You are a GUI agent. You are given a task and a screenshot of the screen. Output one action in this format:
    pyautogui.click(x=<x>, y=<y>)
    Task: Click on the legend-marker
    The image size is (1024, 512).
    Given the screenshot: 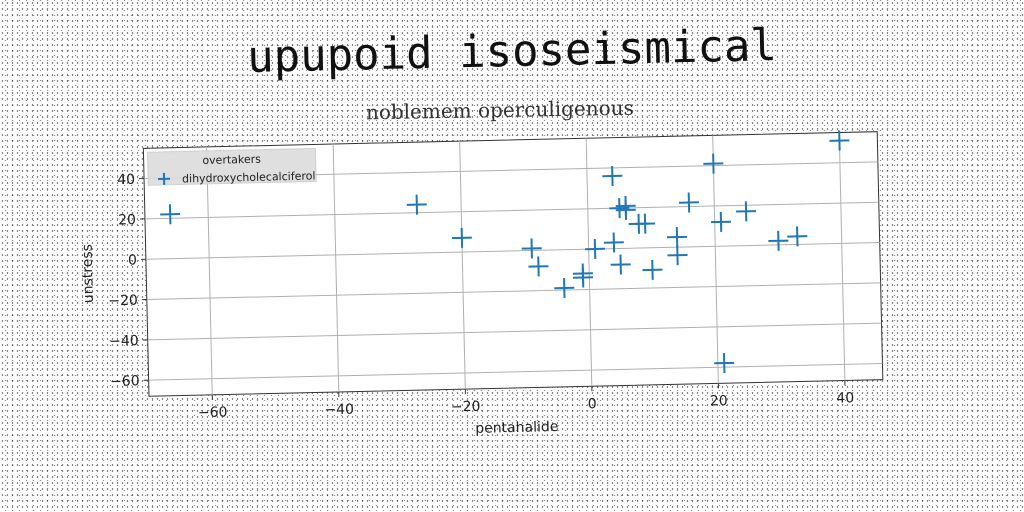 What is the action you would take?
    pyautogui.click(x=164, y=178)
    